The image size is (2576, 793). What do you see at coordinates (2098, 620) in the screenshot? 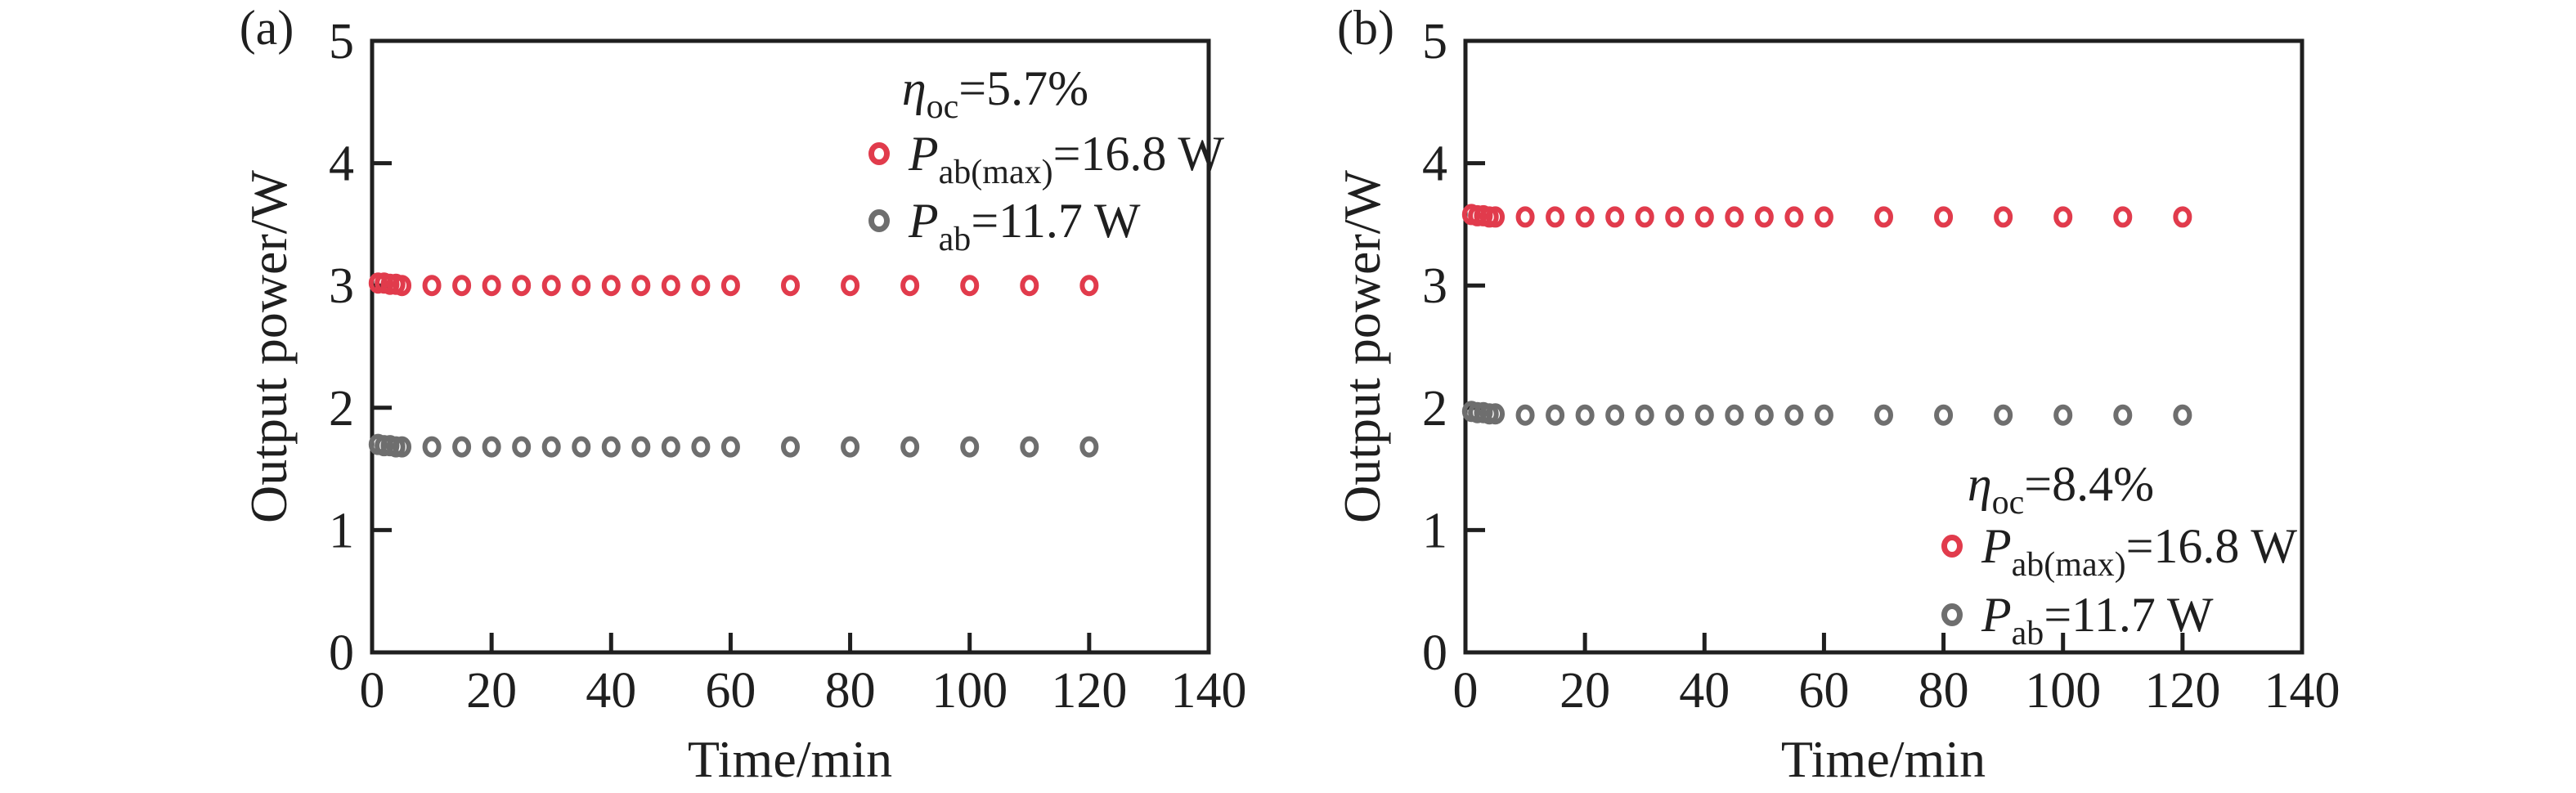
I see `legend-entry-label: Pab=11.7 W` at bounding box center [2098, 620].